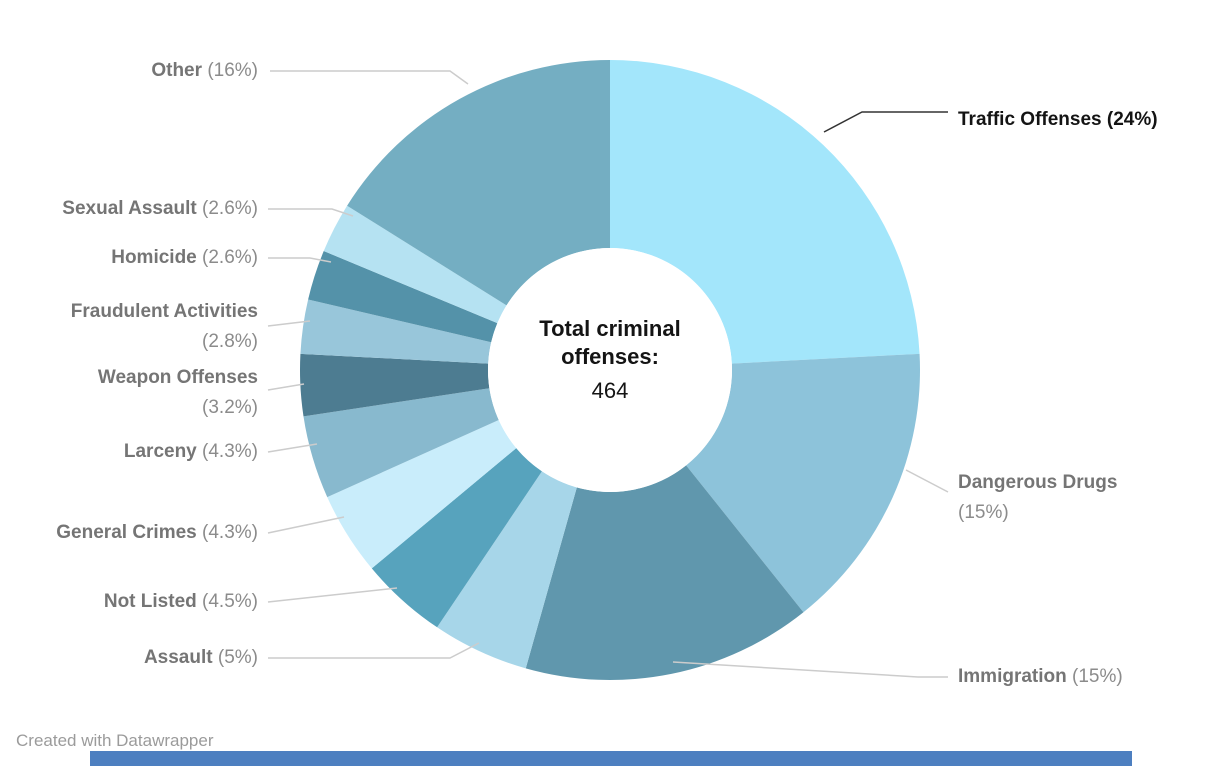 The image size is (1220, 766). I want to click on slice-label-other: Other (16%), so click(204, 71).